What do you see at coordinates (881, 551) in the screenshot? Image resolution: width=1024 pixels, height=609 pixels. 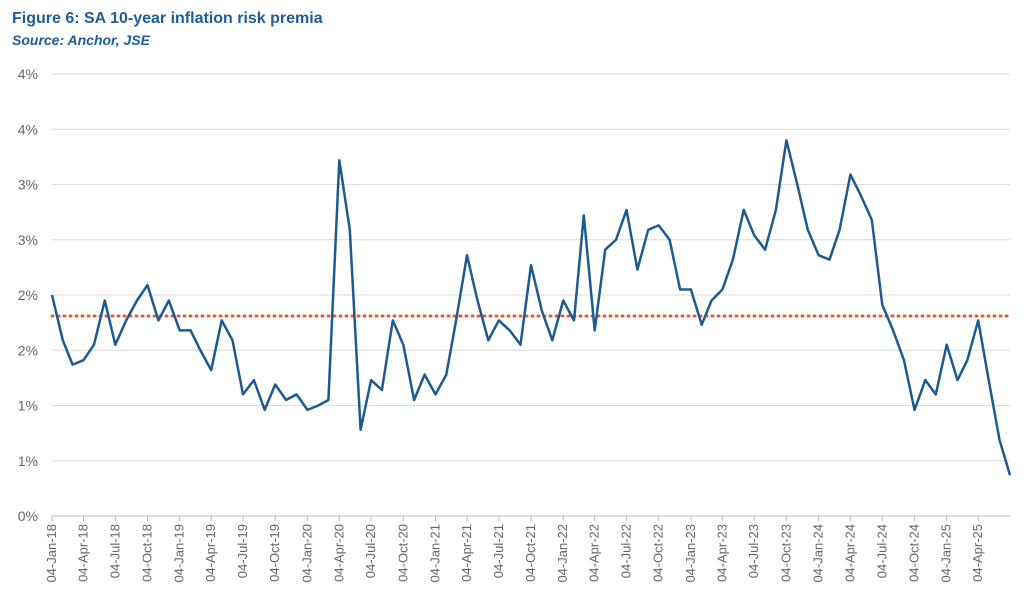 I see `x-tick-label: 04-Jul-24` at bounding box center [881, 551].